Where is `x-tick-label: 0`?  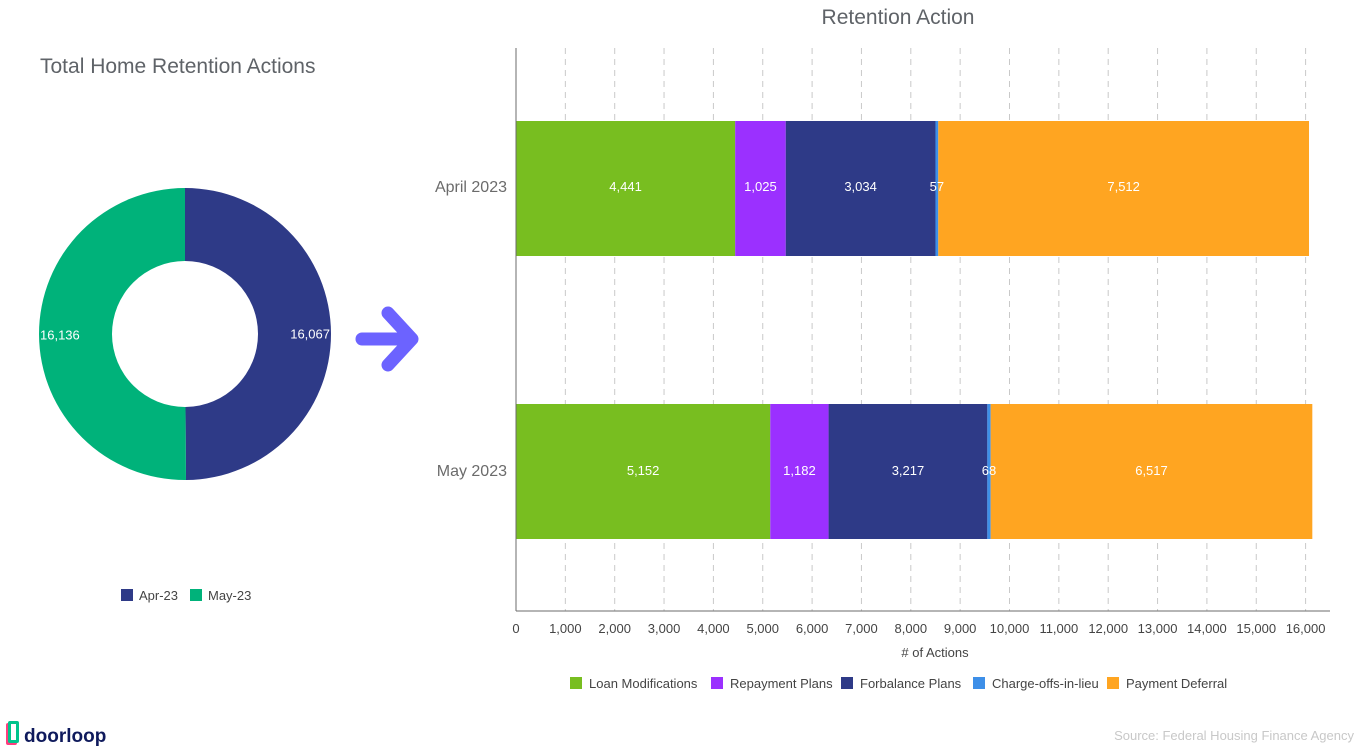 x-tick-label: 0 is located at coordinates (515, 628).